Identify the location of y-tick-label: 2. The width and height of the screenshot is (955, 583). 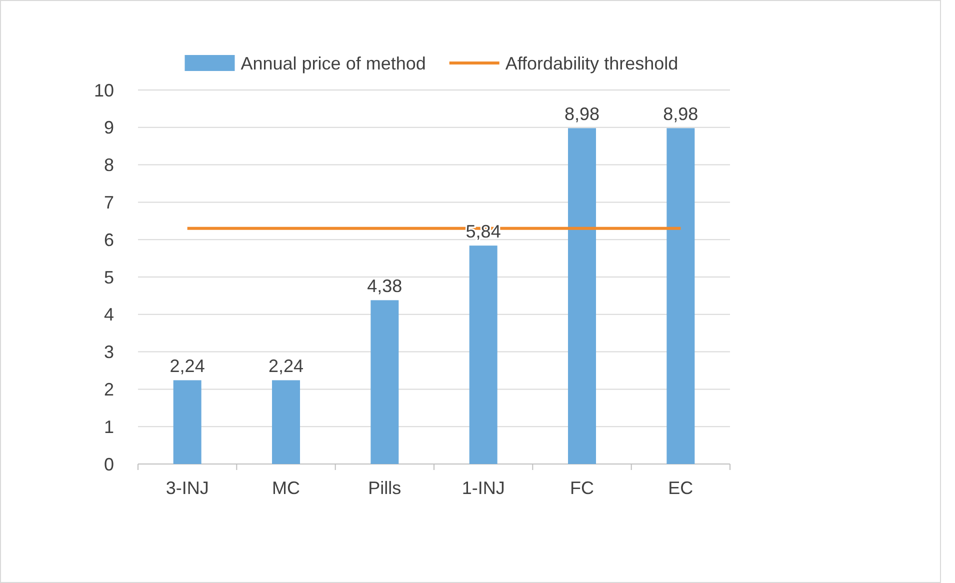
(109, 390).